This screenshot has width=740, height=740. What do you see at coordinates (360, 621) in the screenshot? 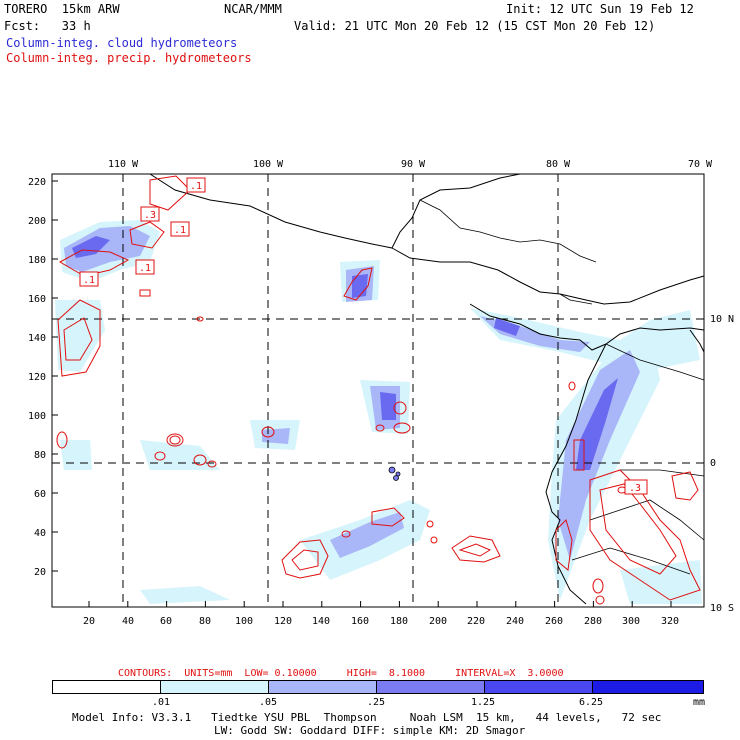
I see `x-tick-label: 160` at bounding box center [360, 621].